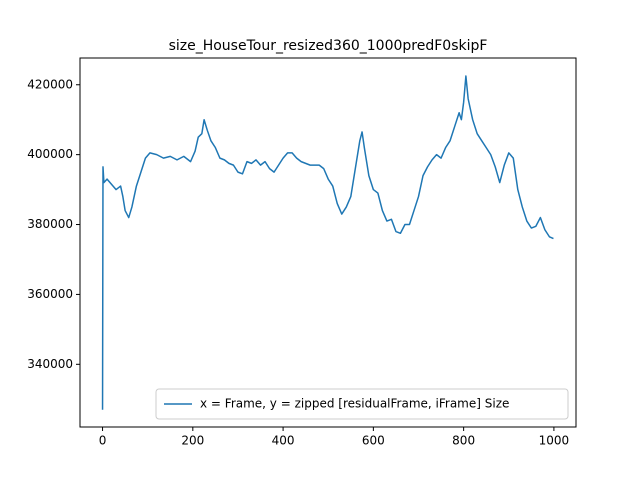 The width and height of the screenshot is (640, 480). Describe the element at coordinates (50, 84) in the screenshot. I see `y-tick-label: 420000` at that location.